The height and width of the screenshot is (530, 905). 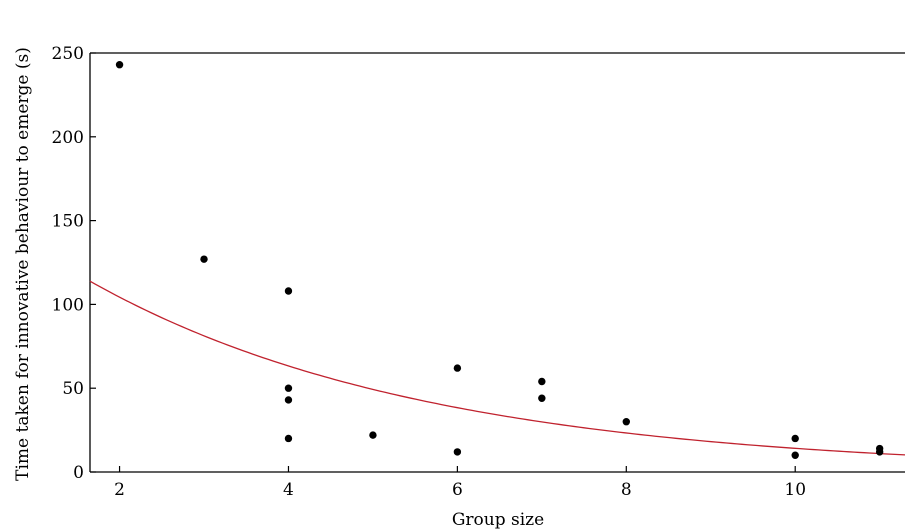 What do you see at coordinates (288, 490) in the screenshot?
I see `x-tick-label: 4` at bounding box center [288, 490].